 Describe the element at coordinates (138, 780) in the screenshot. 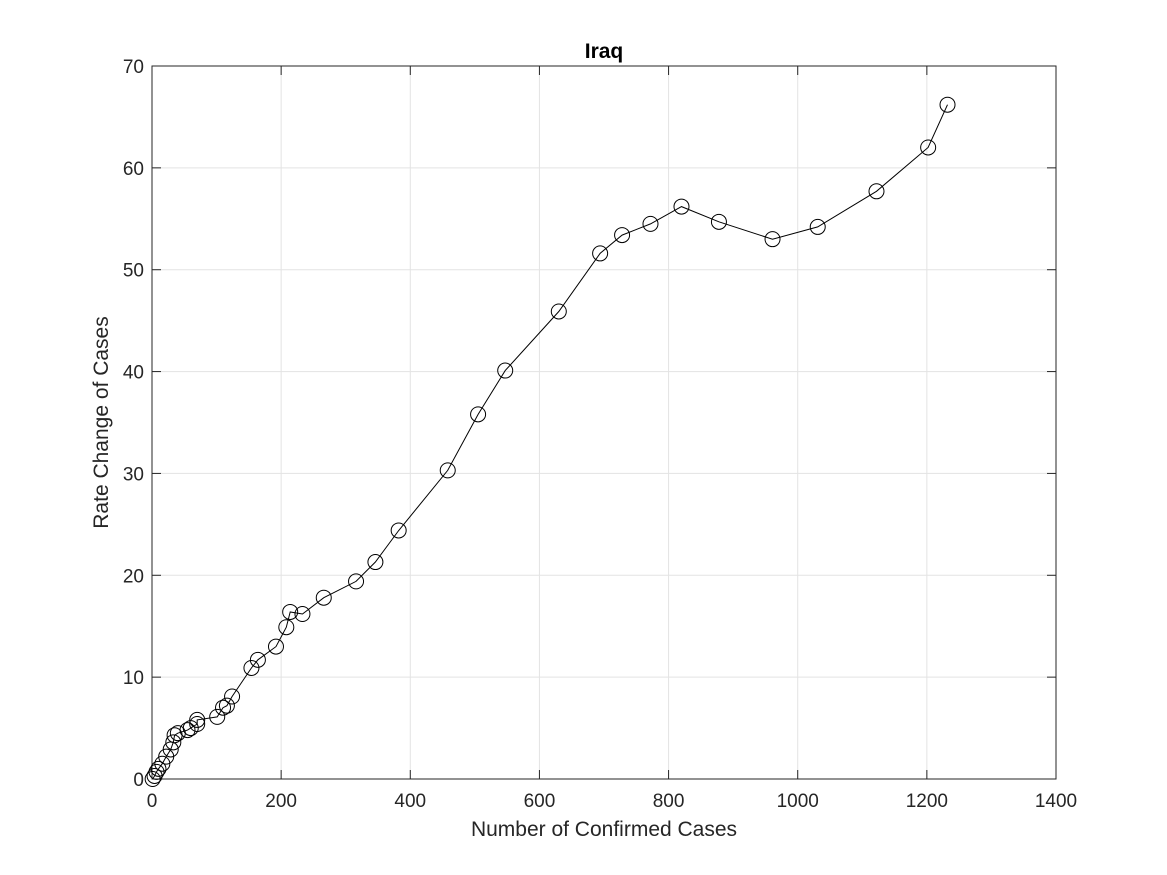

I see `y-tick-label: 0` at that location.